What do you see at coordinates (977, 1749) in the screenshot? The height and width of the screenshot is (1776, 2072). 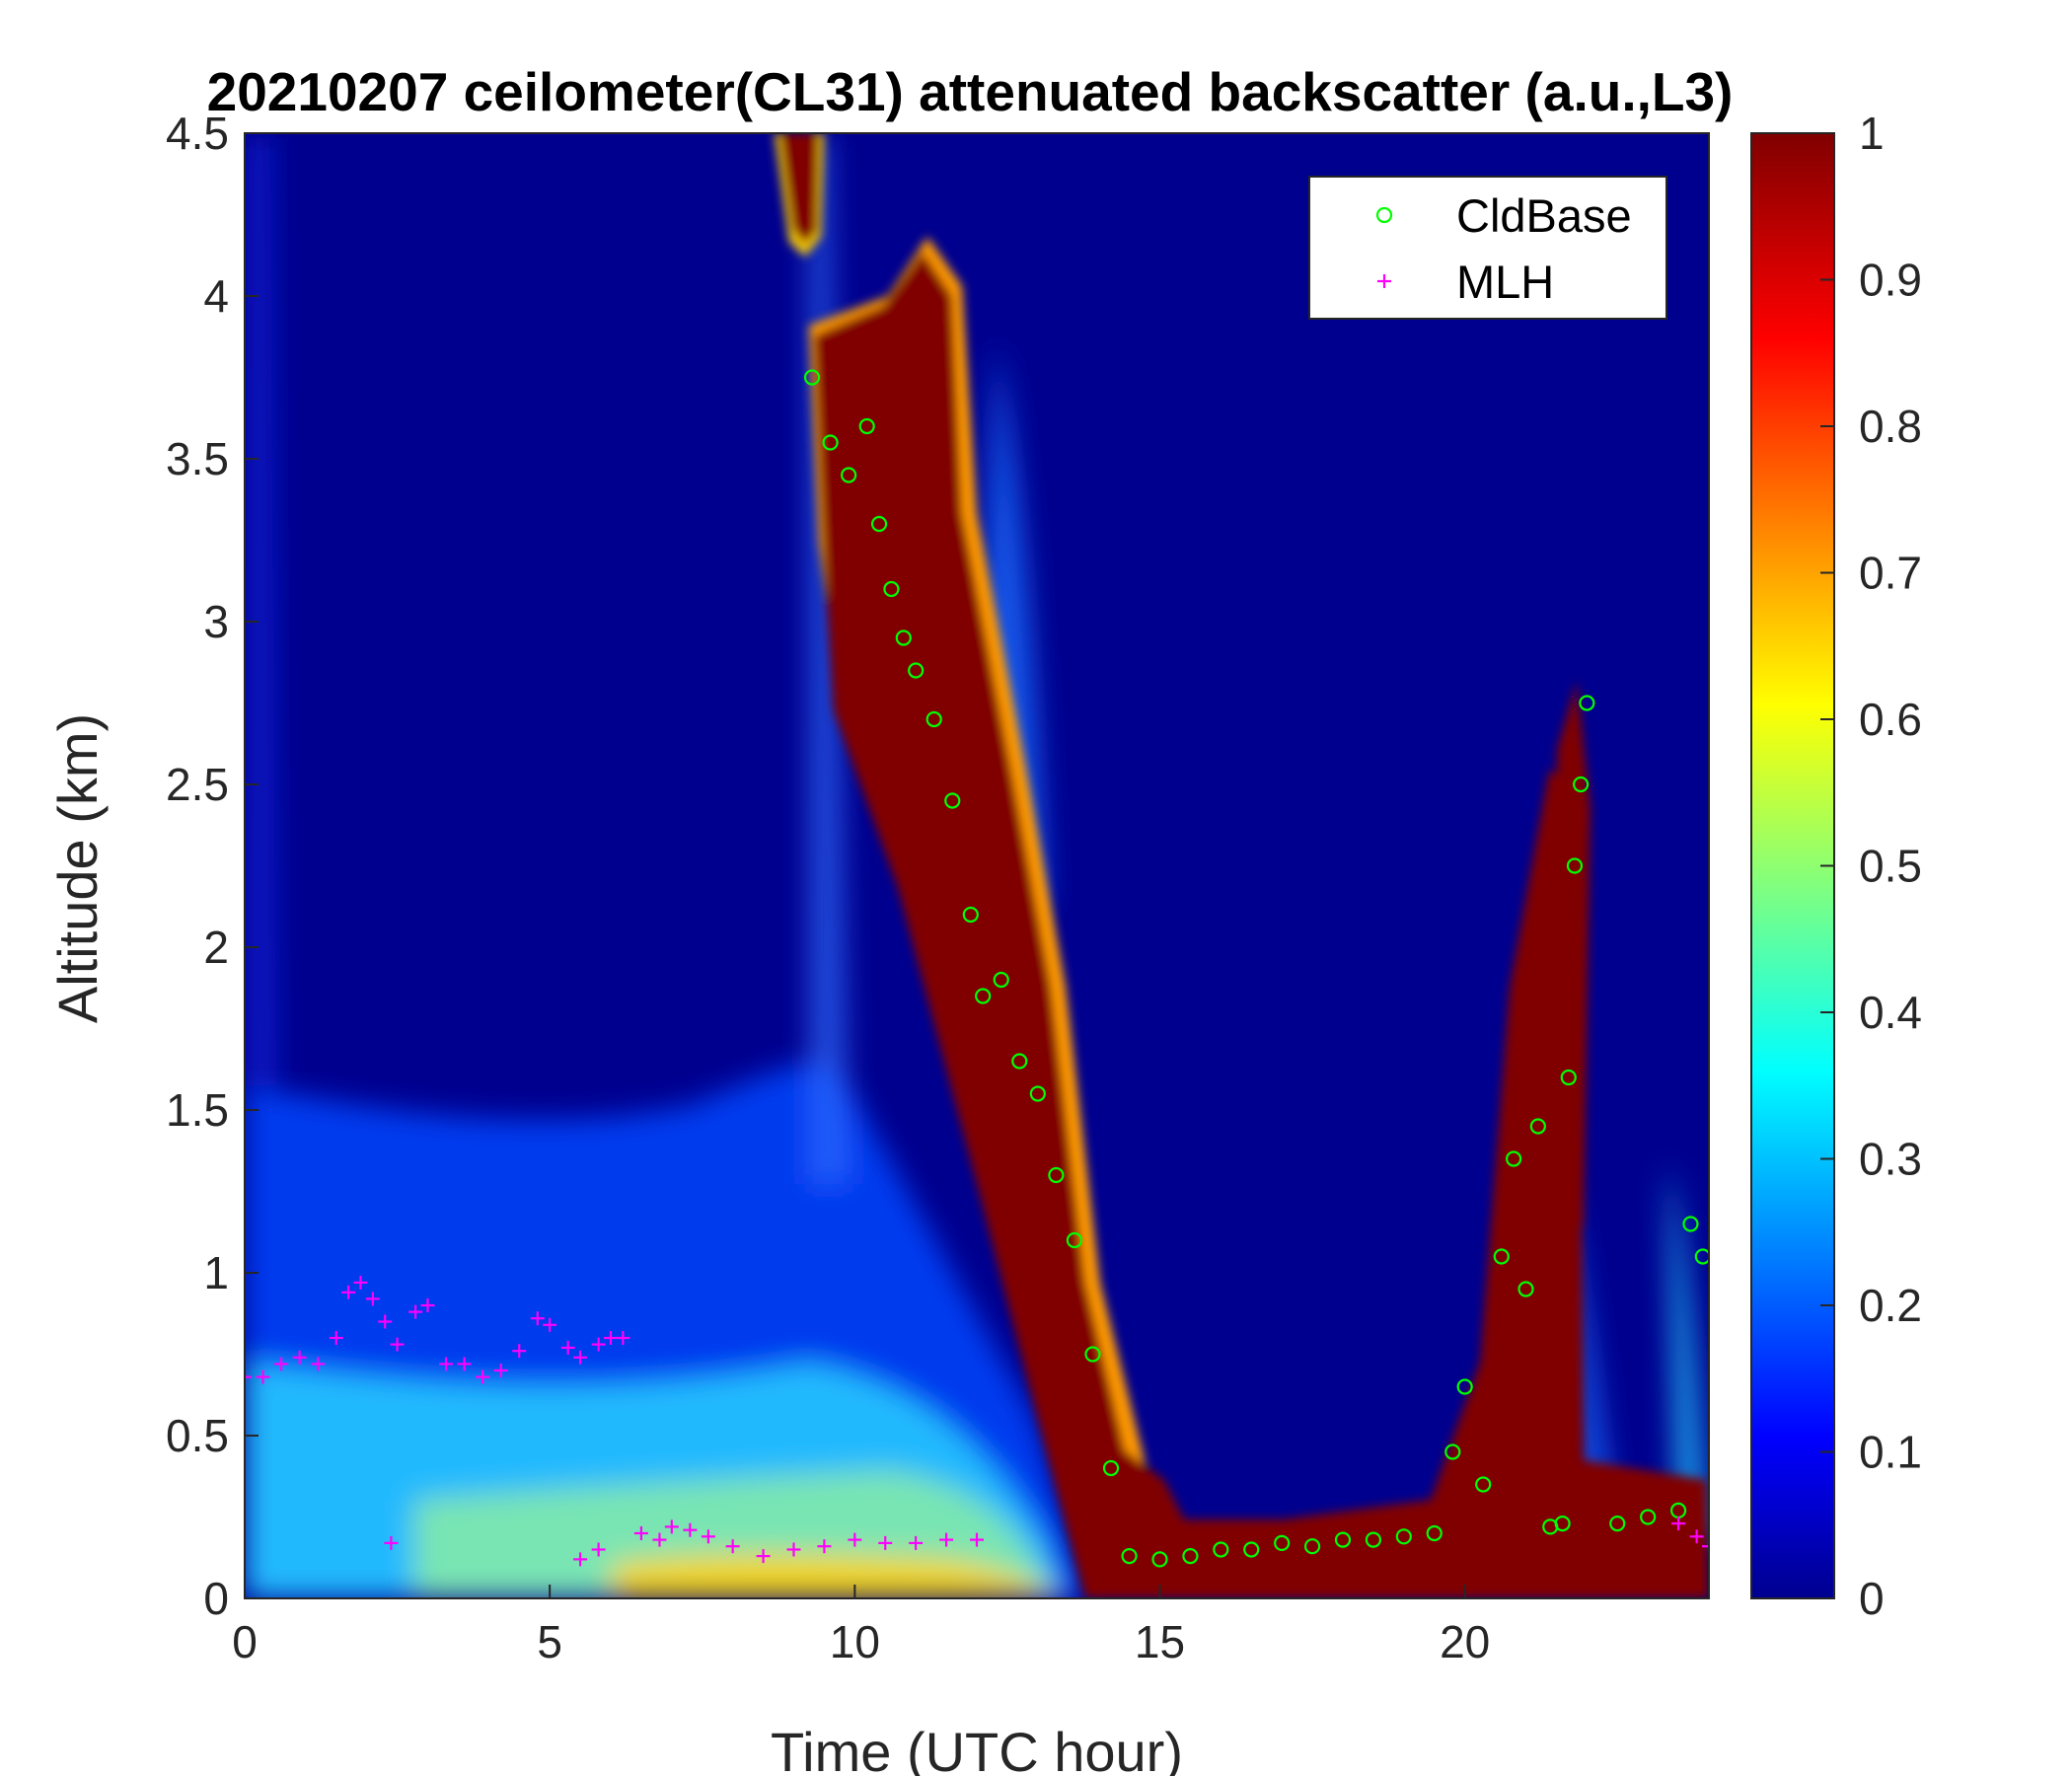 I see `x-axis-label: Time (UTC hour)` at bounding box center [977, 1749].